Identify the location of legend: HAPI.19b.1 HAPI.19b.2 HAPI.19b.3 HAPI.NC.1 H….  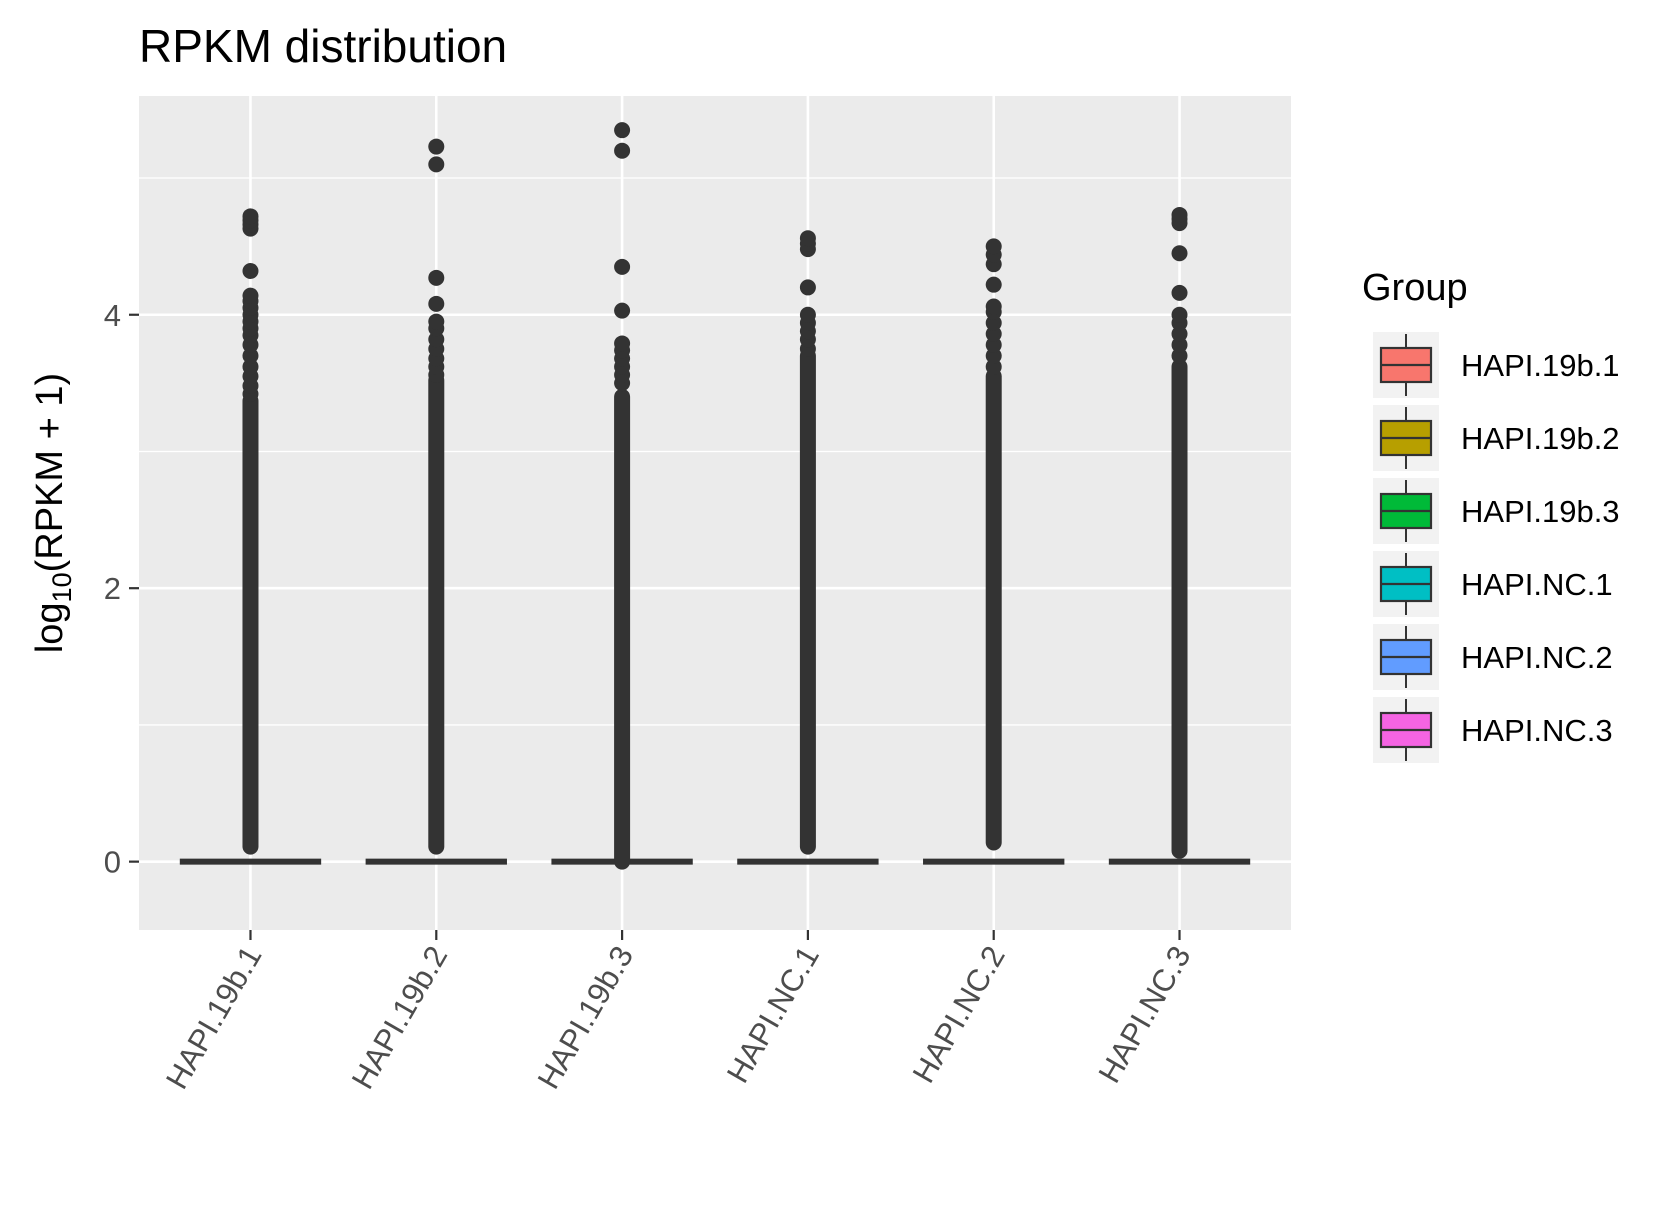
(1496, 547).